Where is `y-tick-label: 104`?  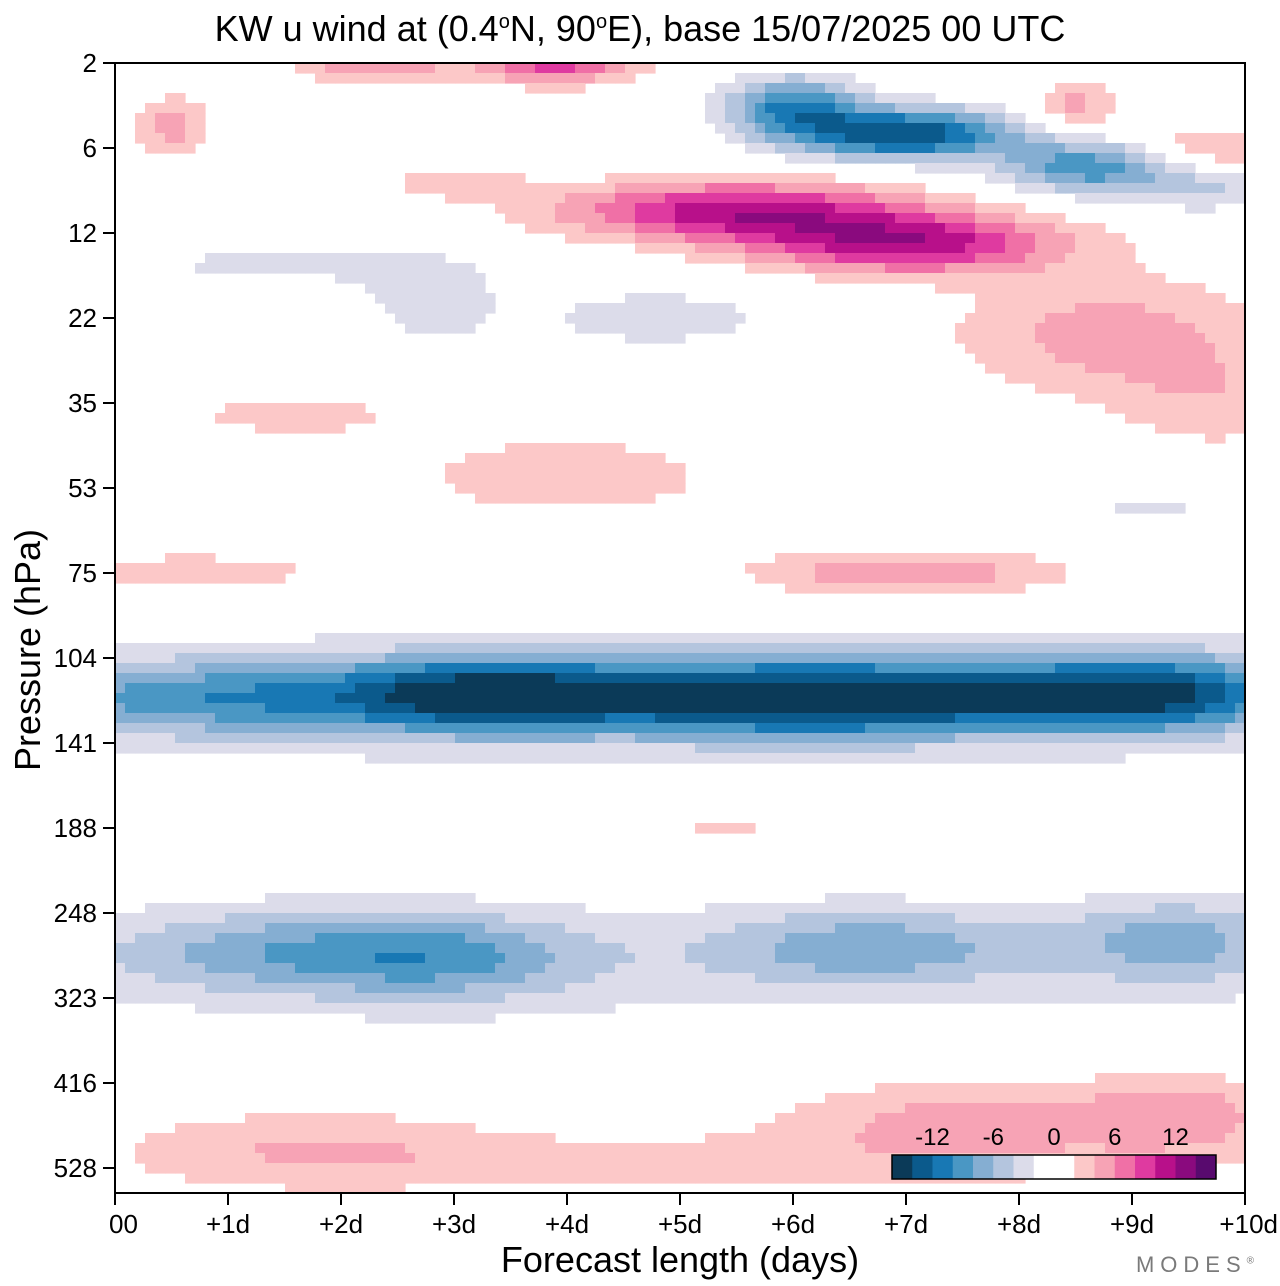 y-tick-label: 104 is located at coordinates (75, 658).